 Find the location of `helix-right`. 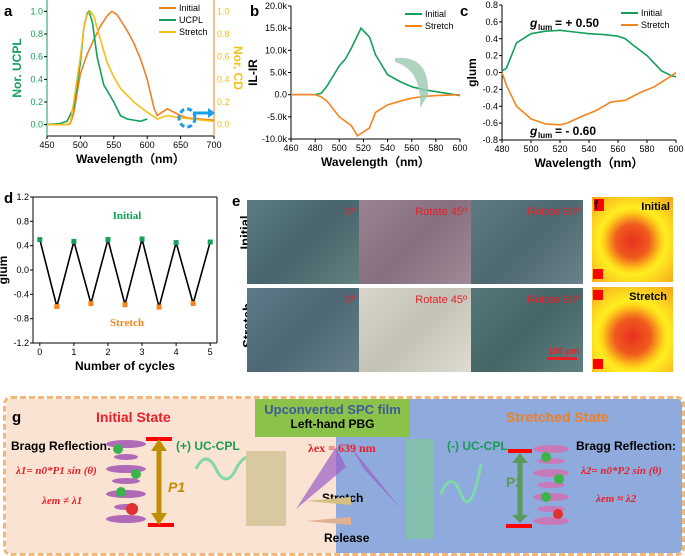

helix-right is located at coordinates (551, 485).